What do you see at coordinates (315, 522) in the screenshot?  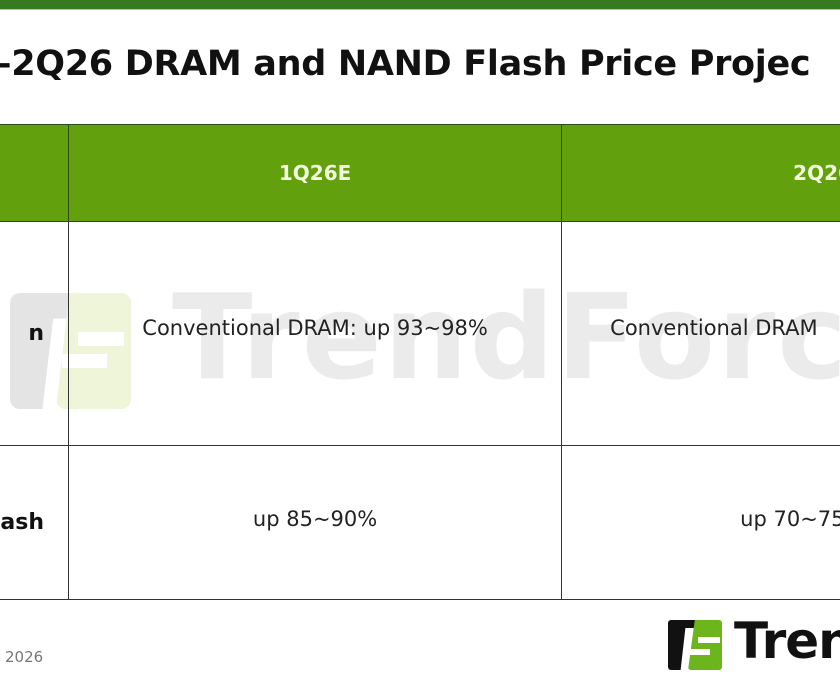 I see `cell-nand-1q26e: up 85~90%` at bounding box center [315, 522].